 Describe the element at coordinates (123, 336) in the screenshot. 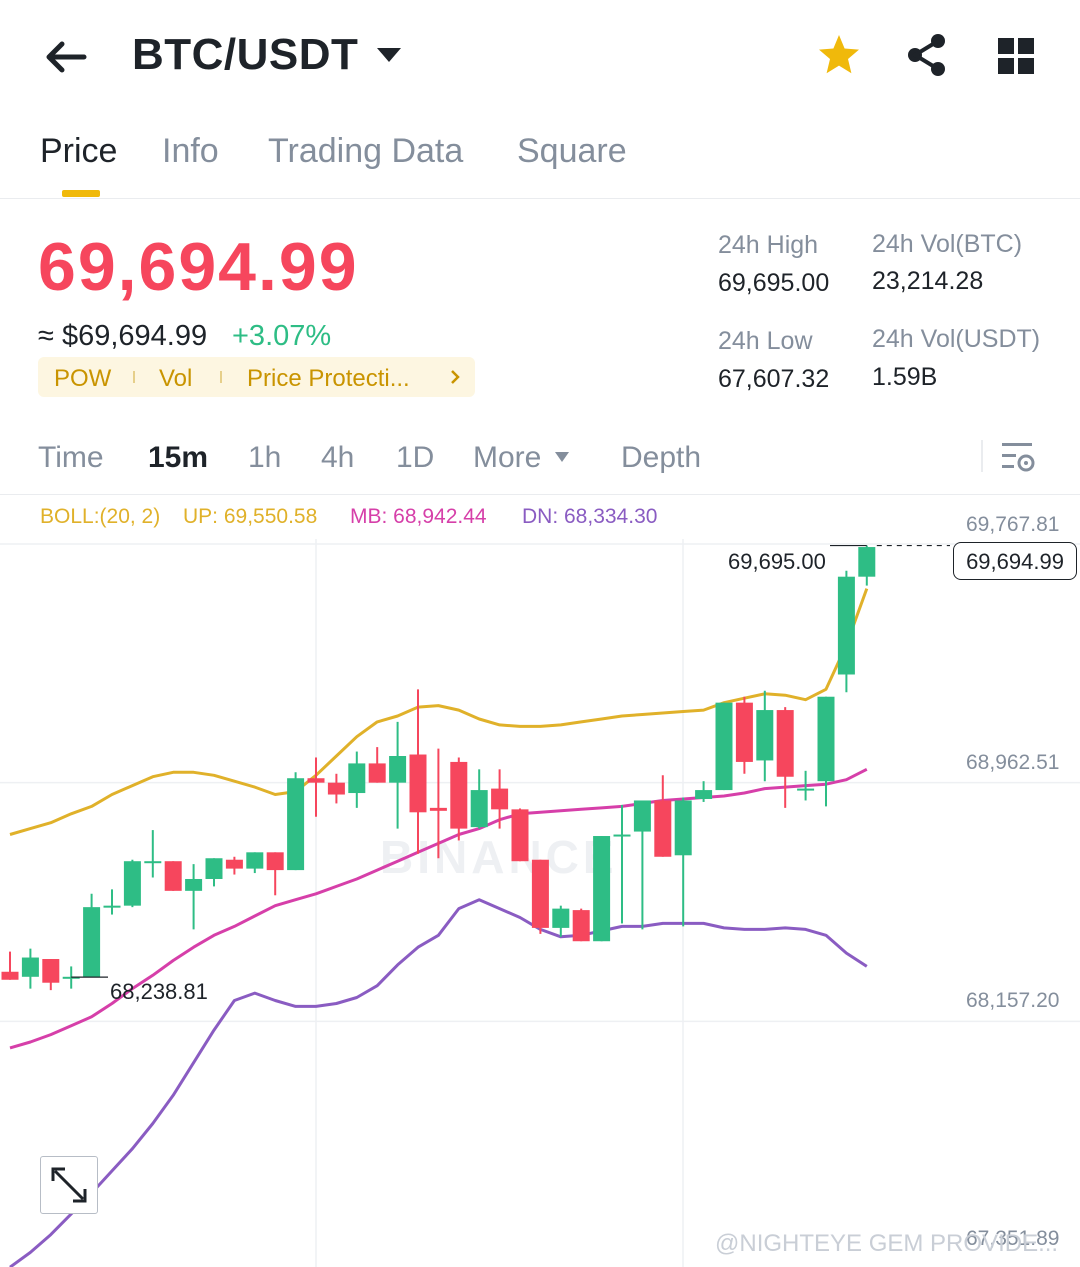

I see `fiat-price: ≈ $69,694.99` at that location.